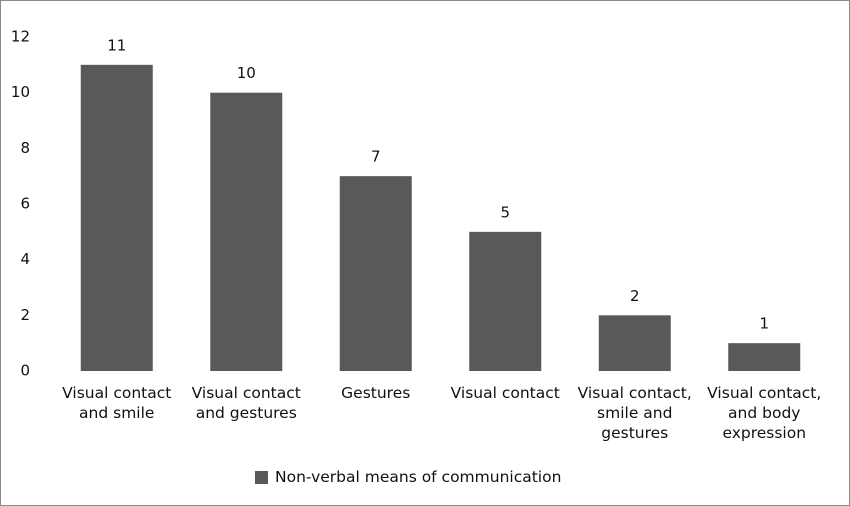  I want to click on data-label: 5, so click(505, 212).